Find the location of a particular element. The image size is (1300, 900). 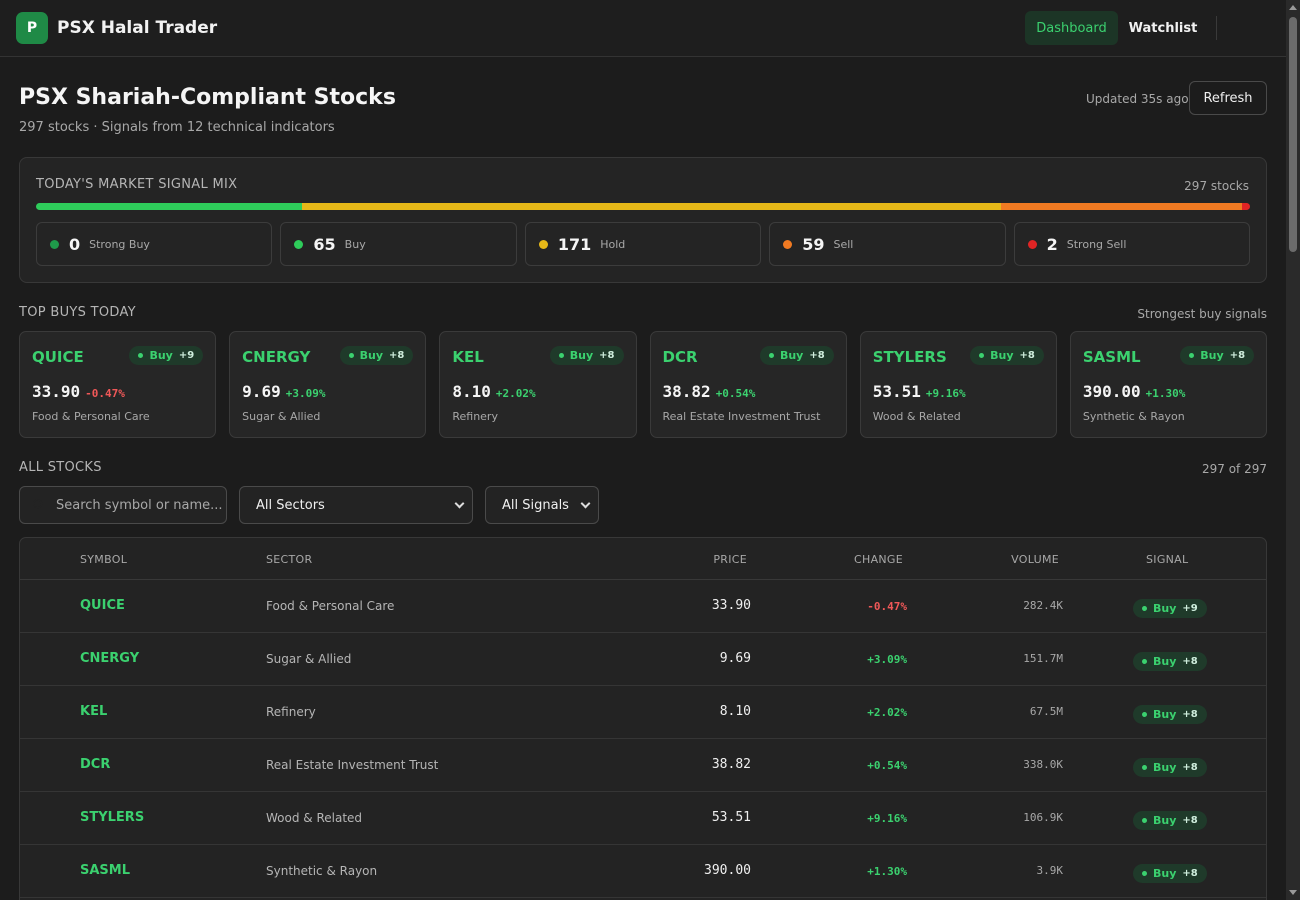

row-price: 53.51 is located at coordinates (731, 817).